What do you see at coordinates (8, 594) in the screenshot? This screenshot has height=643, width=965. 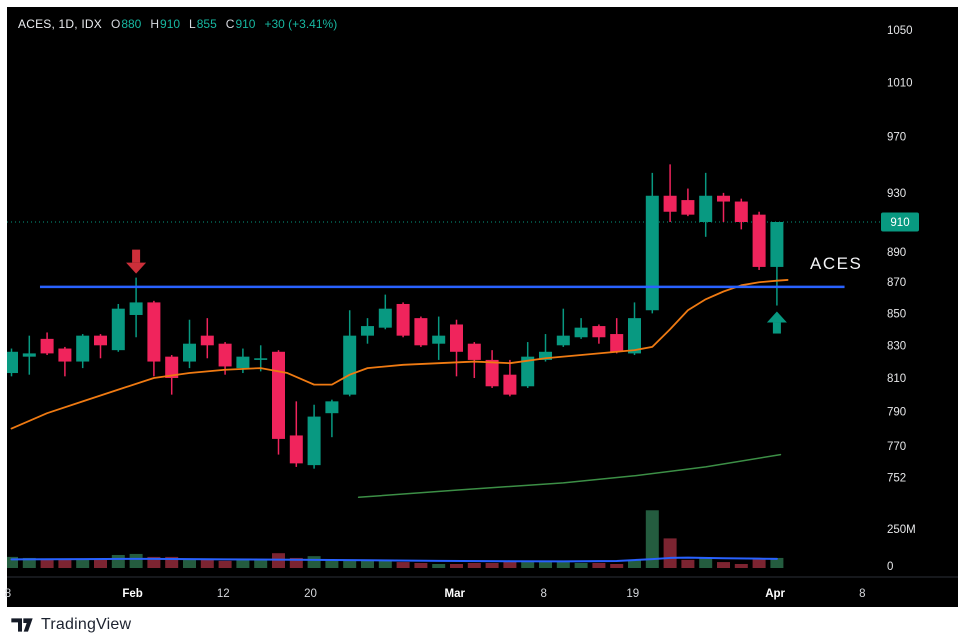 I see `time-axis-tick: 8` at bounding box center [8, 594].